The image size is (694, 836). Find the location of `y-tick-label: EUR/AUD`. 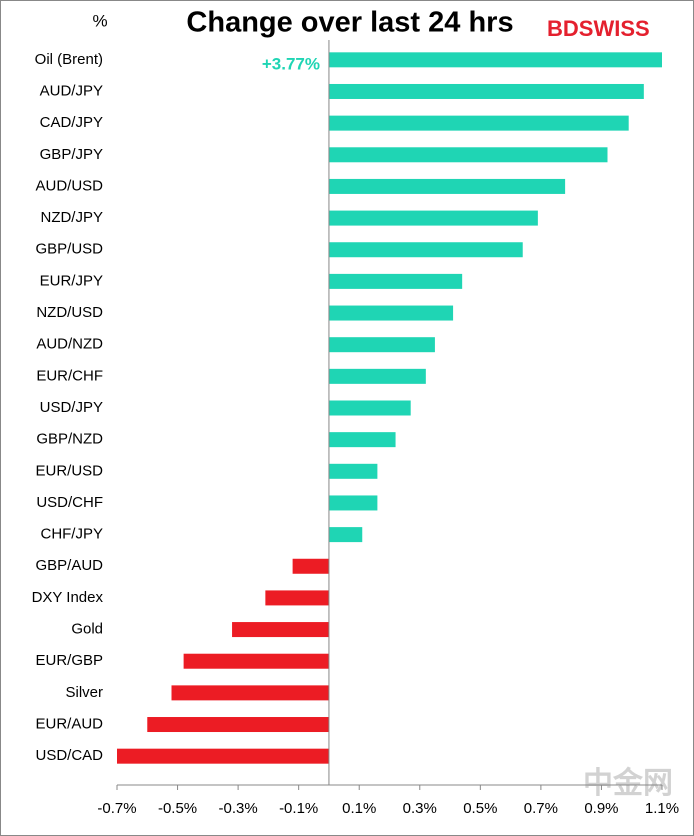

y-tick-label: EUR/AUD is located at coordinates (69, 723).